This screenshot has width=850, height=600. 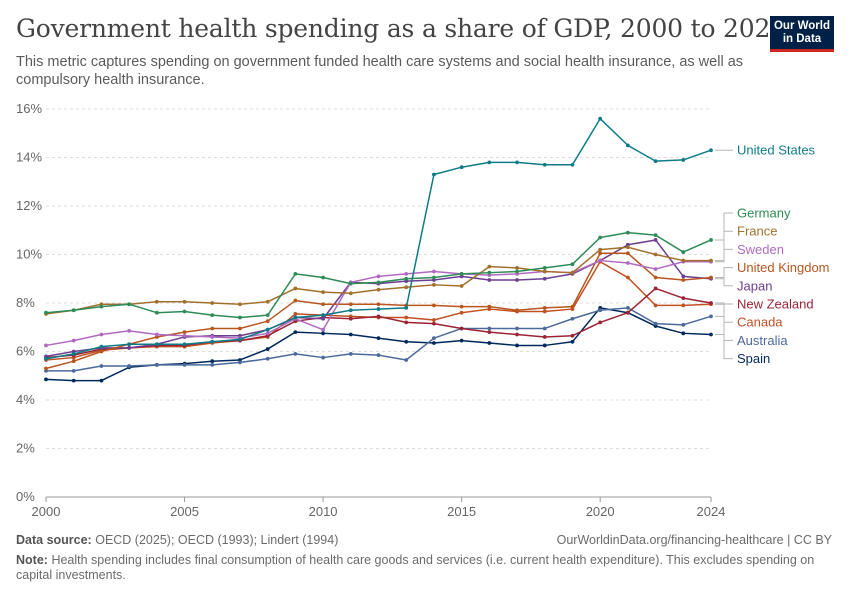 What do you see at coordinates (25, 351) in the screenshot?
I see `y-tick-label: 6%` at bounding box center [25, 351].